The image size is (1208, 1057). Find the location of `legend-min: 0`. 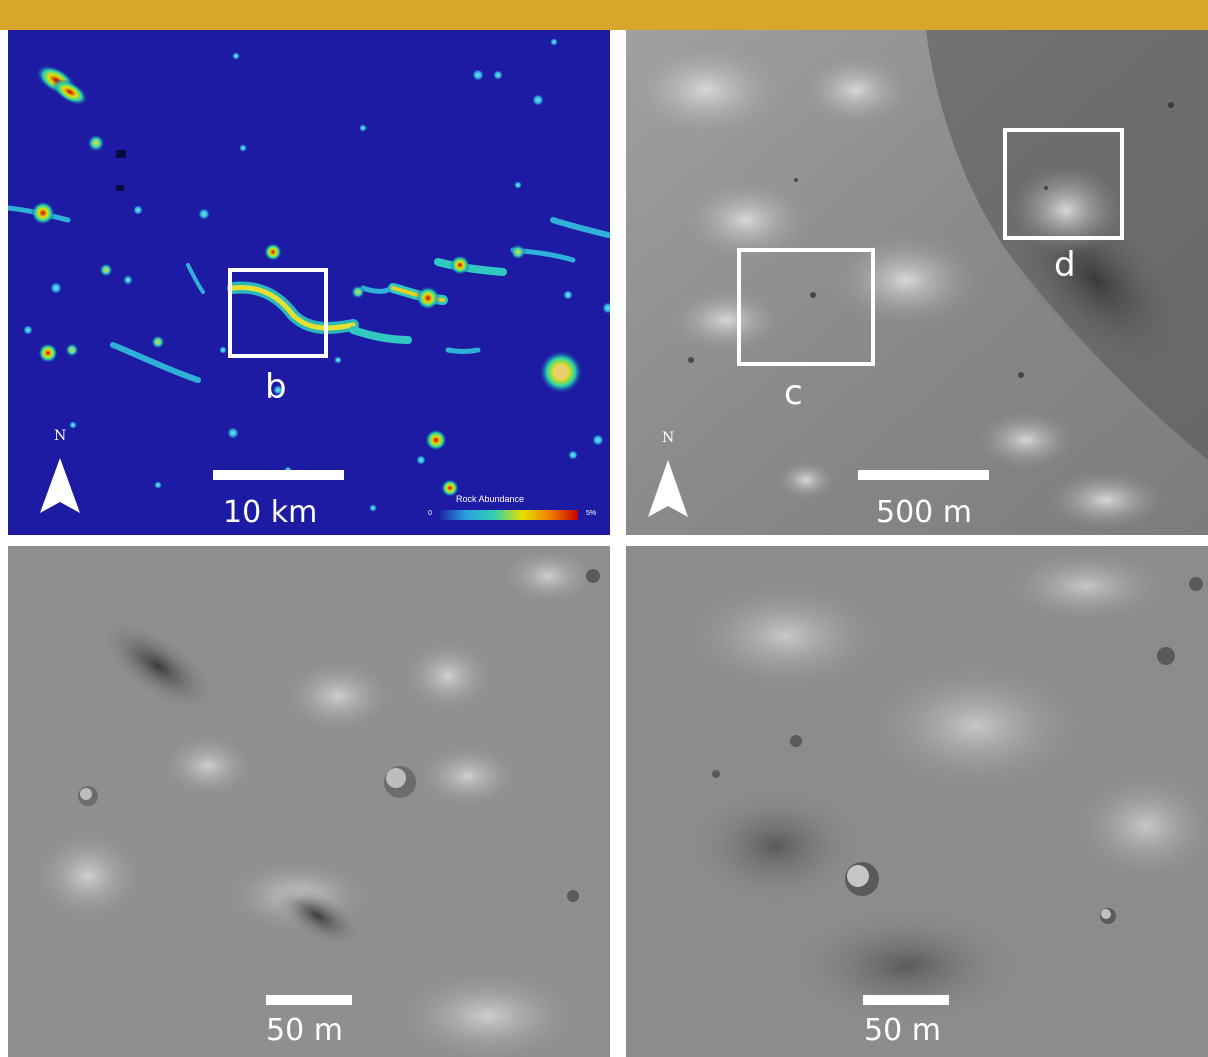

legend-min: 0 is located at coordinates (430, 513).